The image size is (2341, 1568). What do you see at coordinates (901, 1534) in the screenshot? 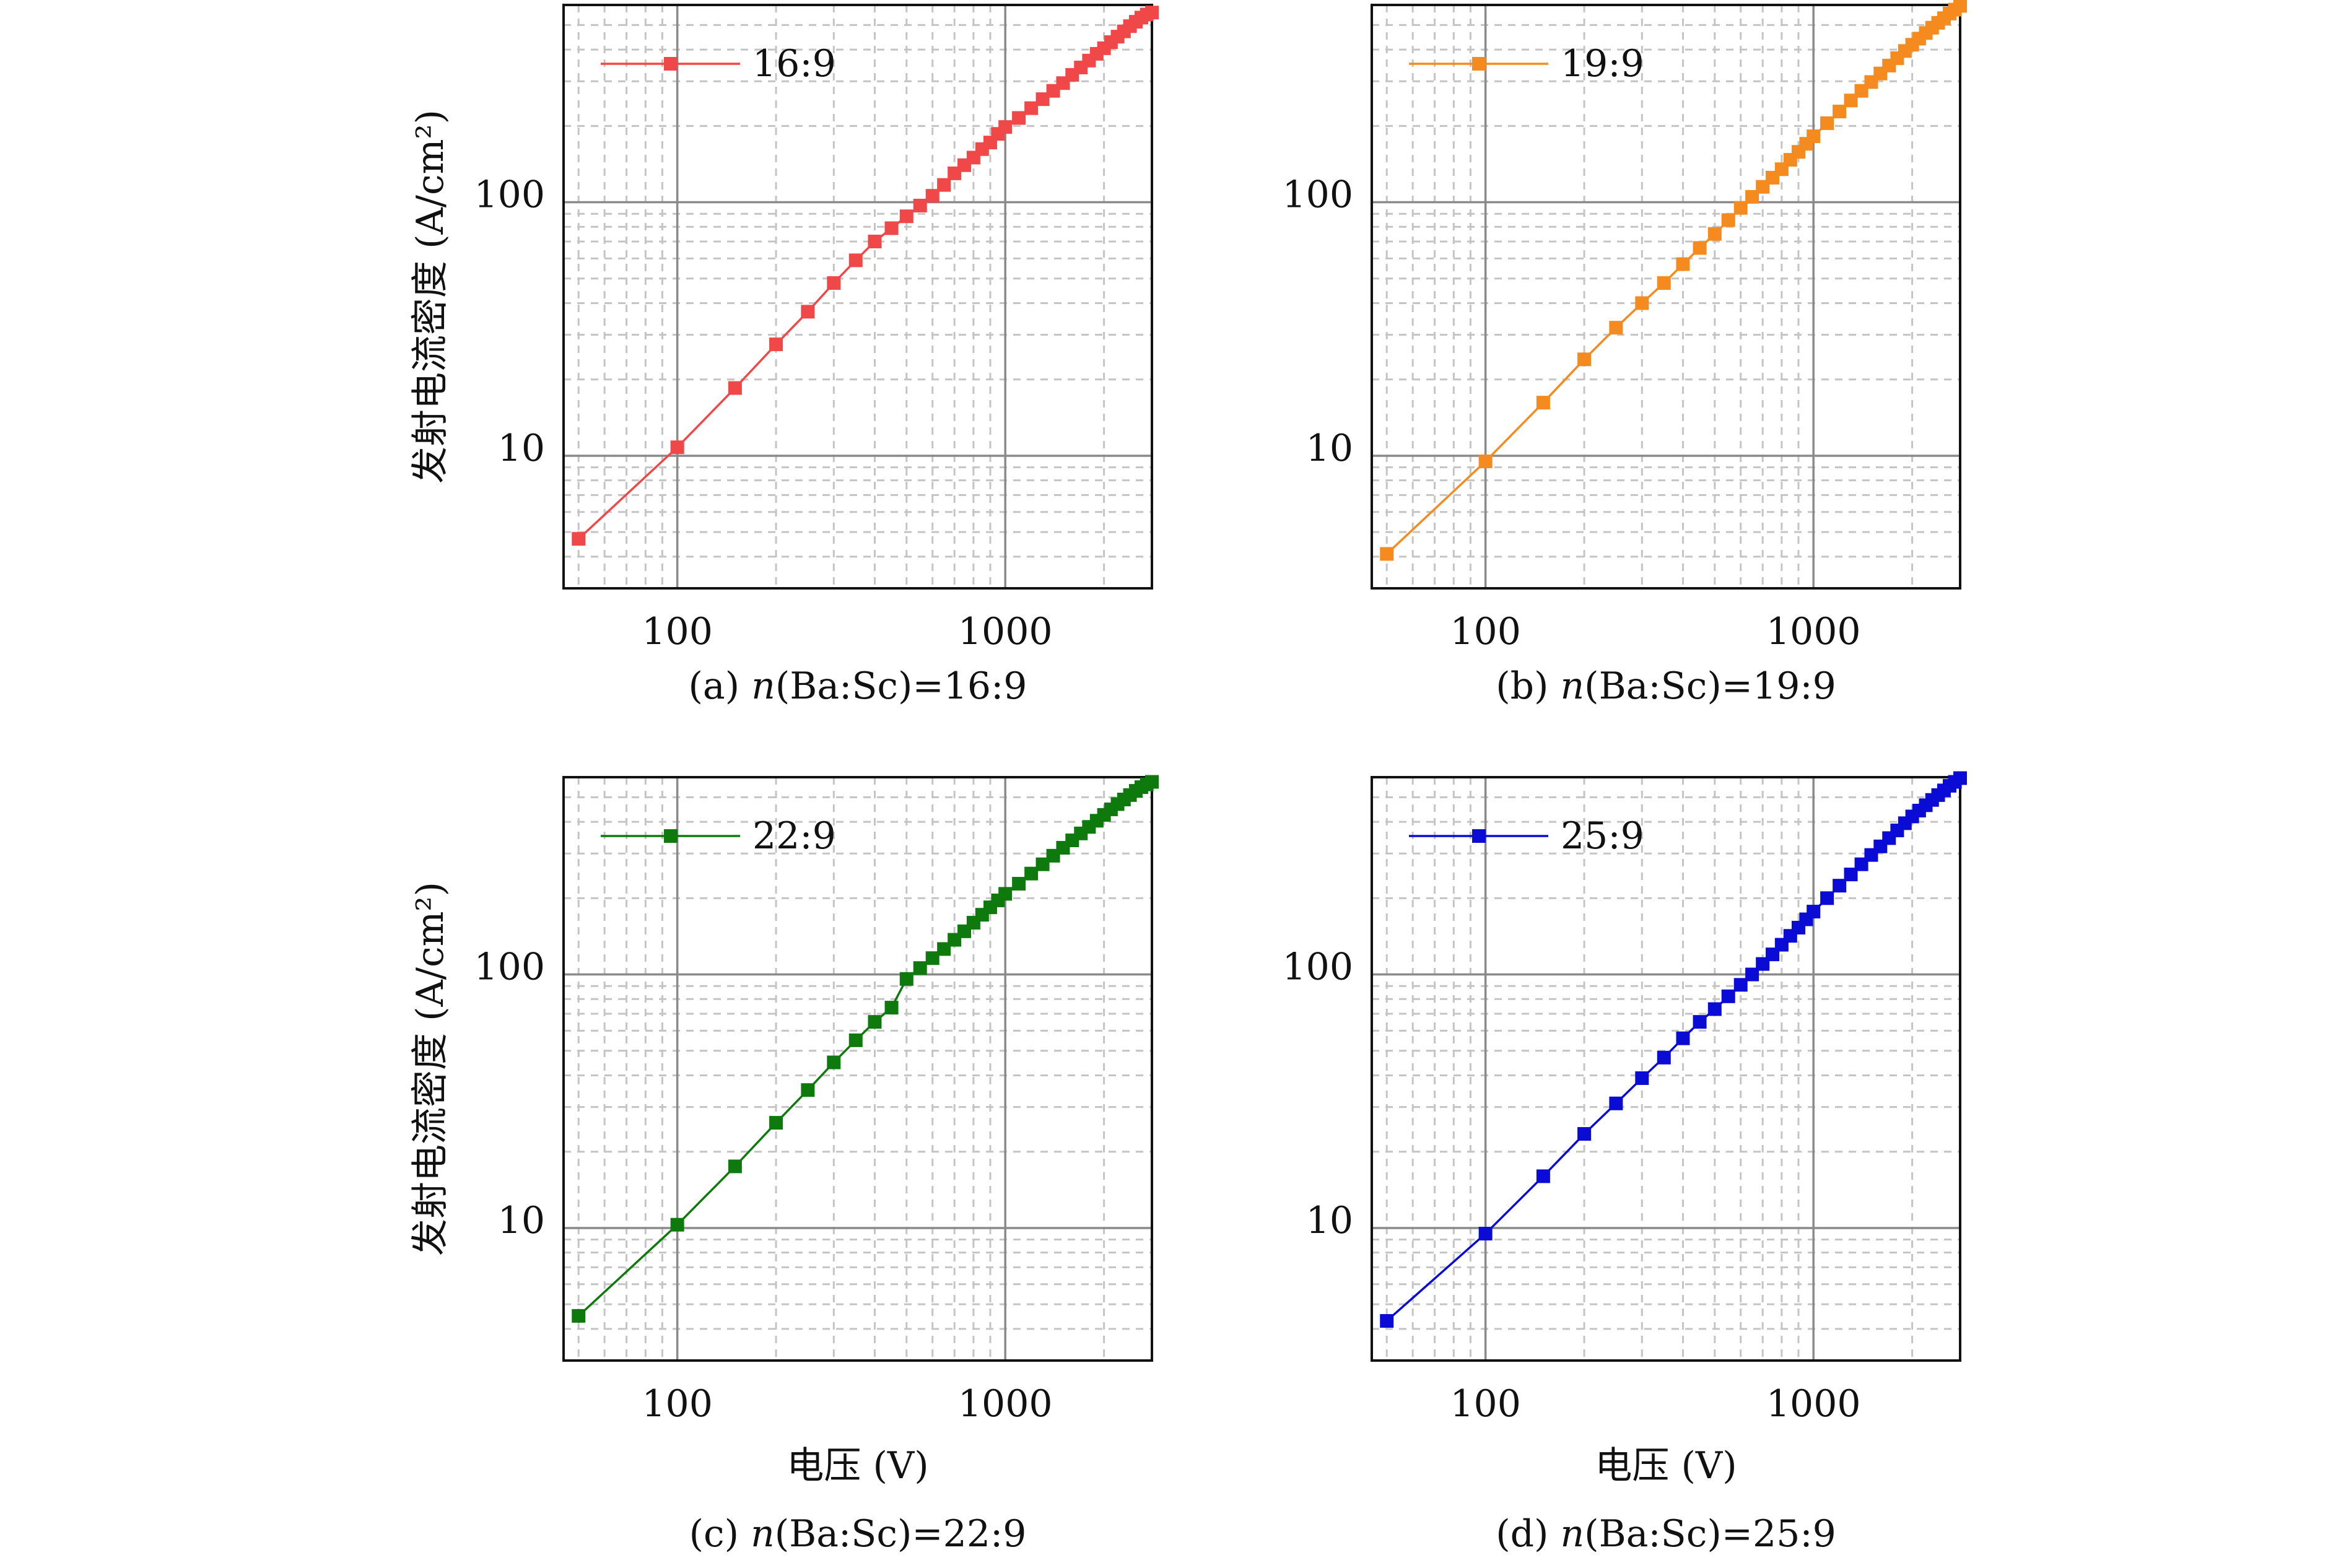
I see `caption-ratio: (Ba:Sc)=22:9` at bounding box center [901, 1534].